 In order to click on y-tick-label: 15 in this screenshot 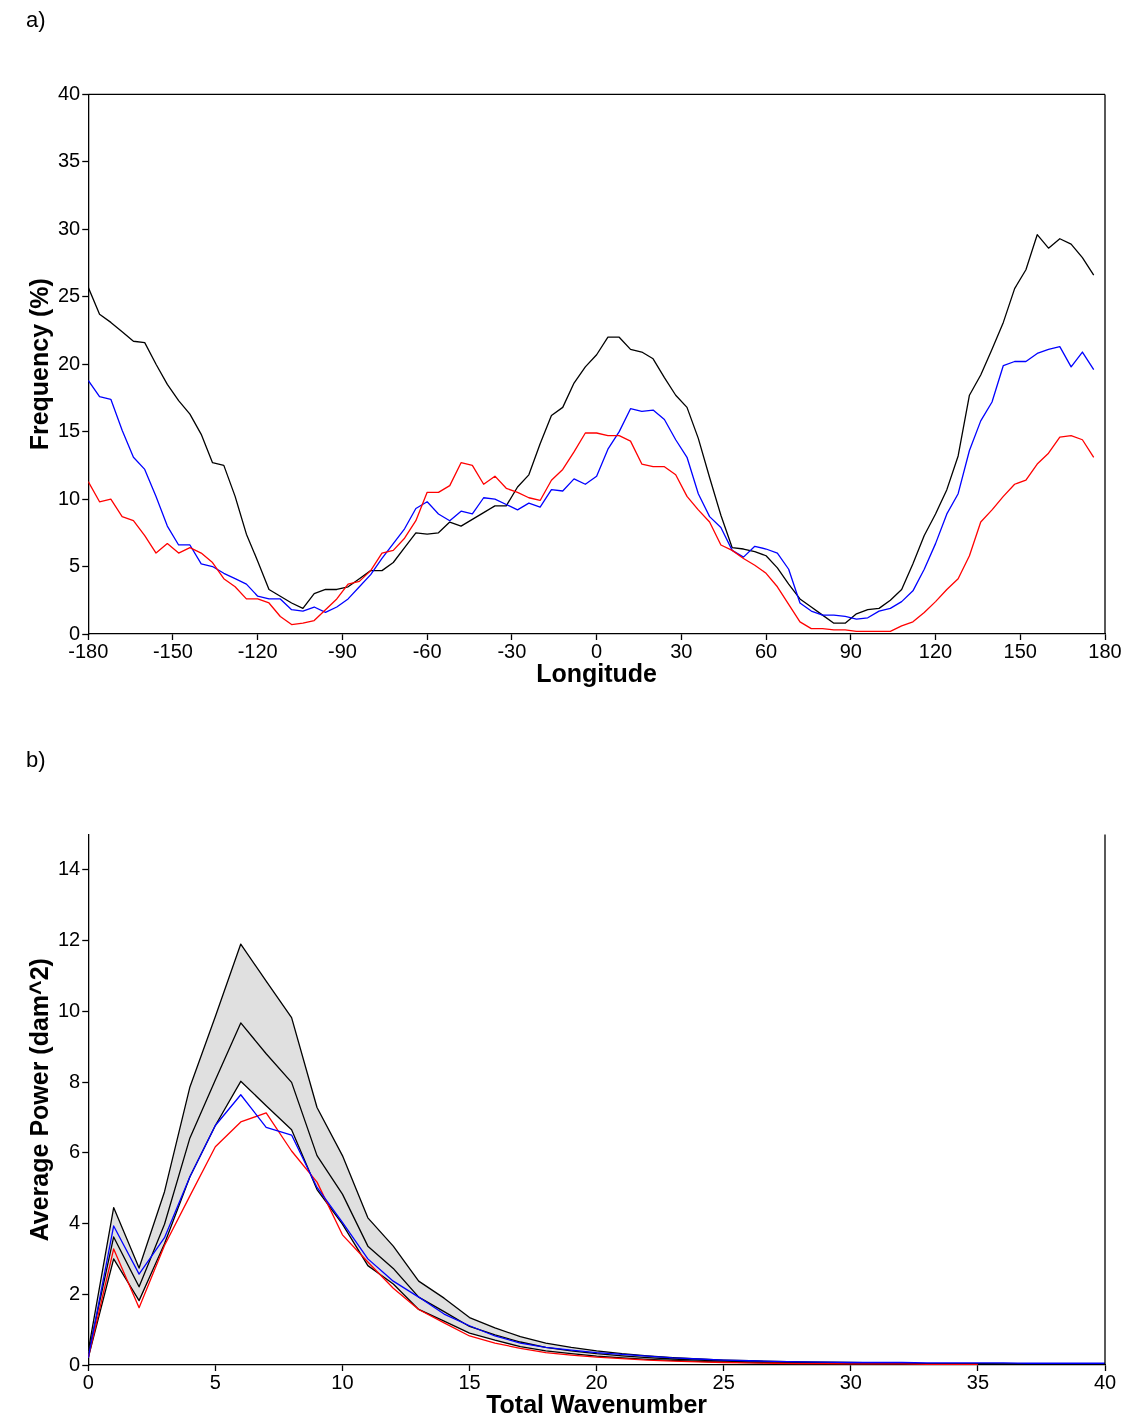, I will do `click(69, 430)`.